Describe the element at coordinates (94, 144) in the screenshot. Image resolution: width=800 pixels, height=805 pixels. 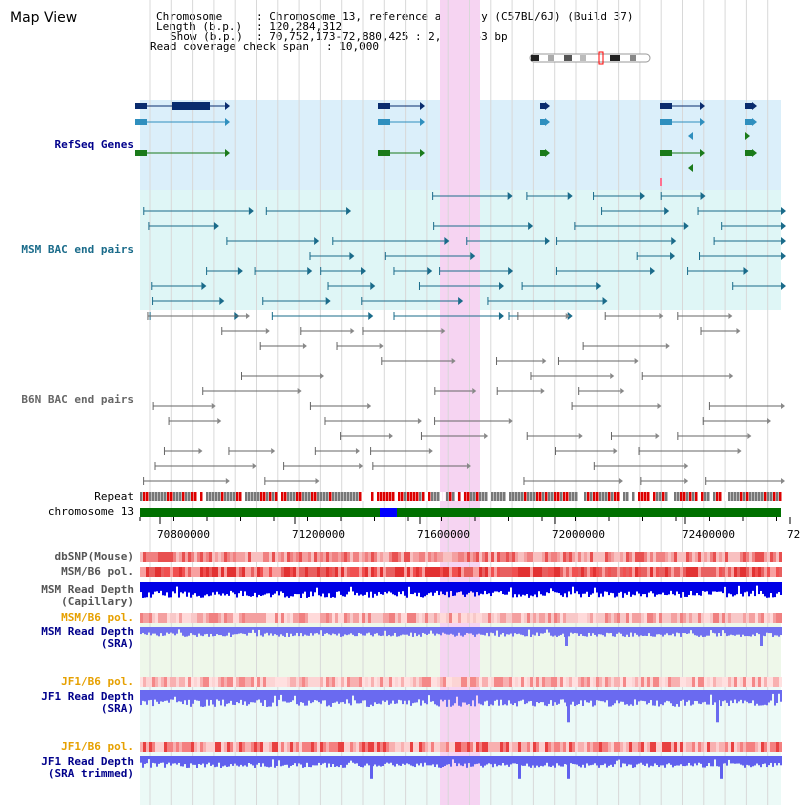
I see `track-label-refseq: RefSeq Genes` at that location.